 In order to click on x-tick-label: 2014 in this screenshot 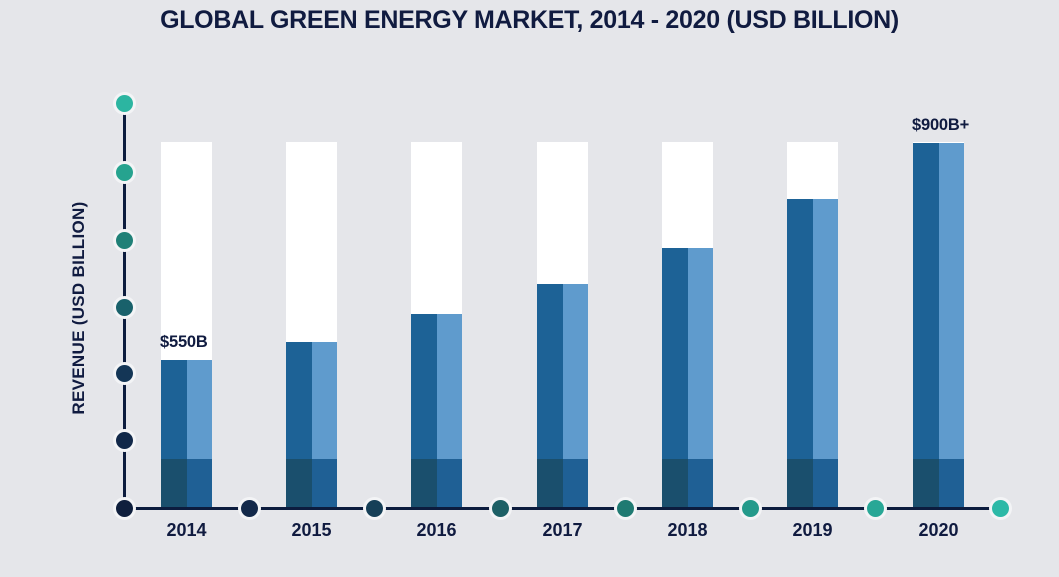, I will do `click(186, 530)`.